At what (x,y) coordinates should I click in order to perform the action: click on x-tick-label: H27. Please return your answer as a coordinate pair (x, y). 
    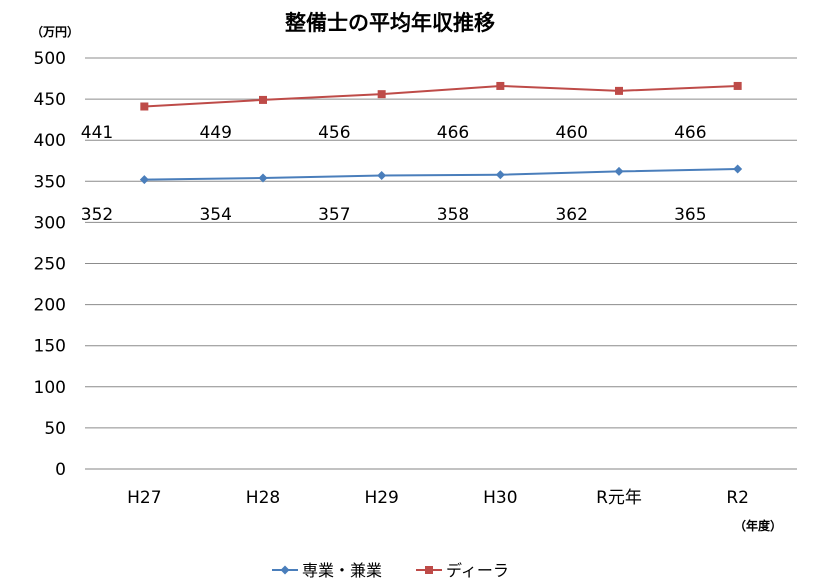
    Looking at the image, I should click on (144, 498).